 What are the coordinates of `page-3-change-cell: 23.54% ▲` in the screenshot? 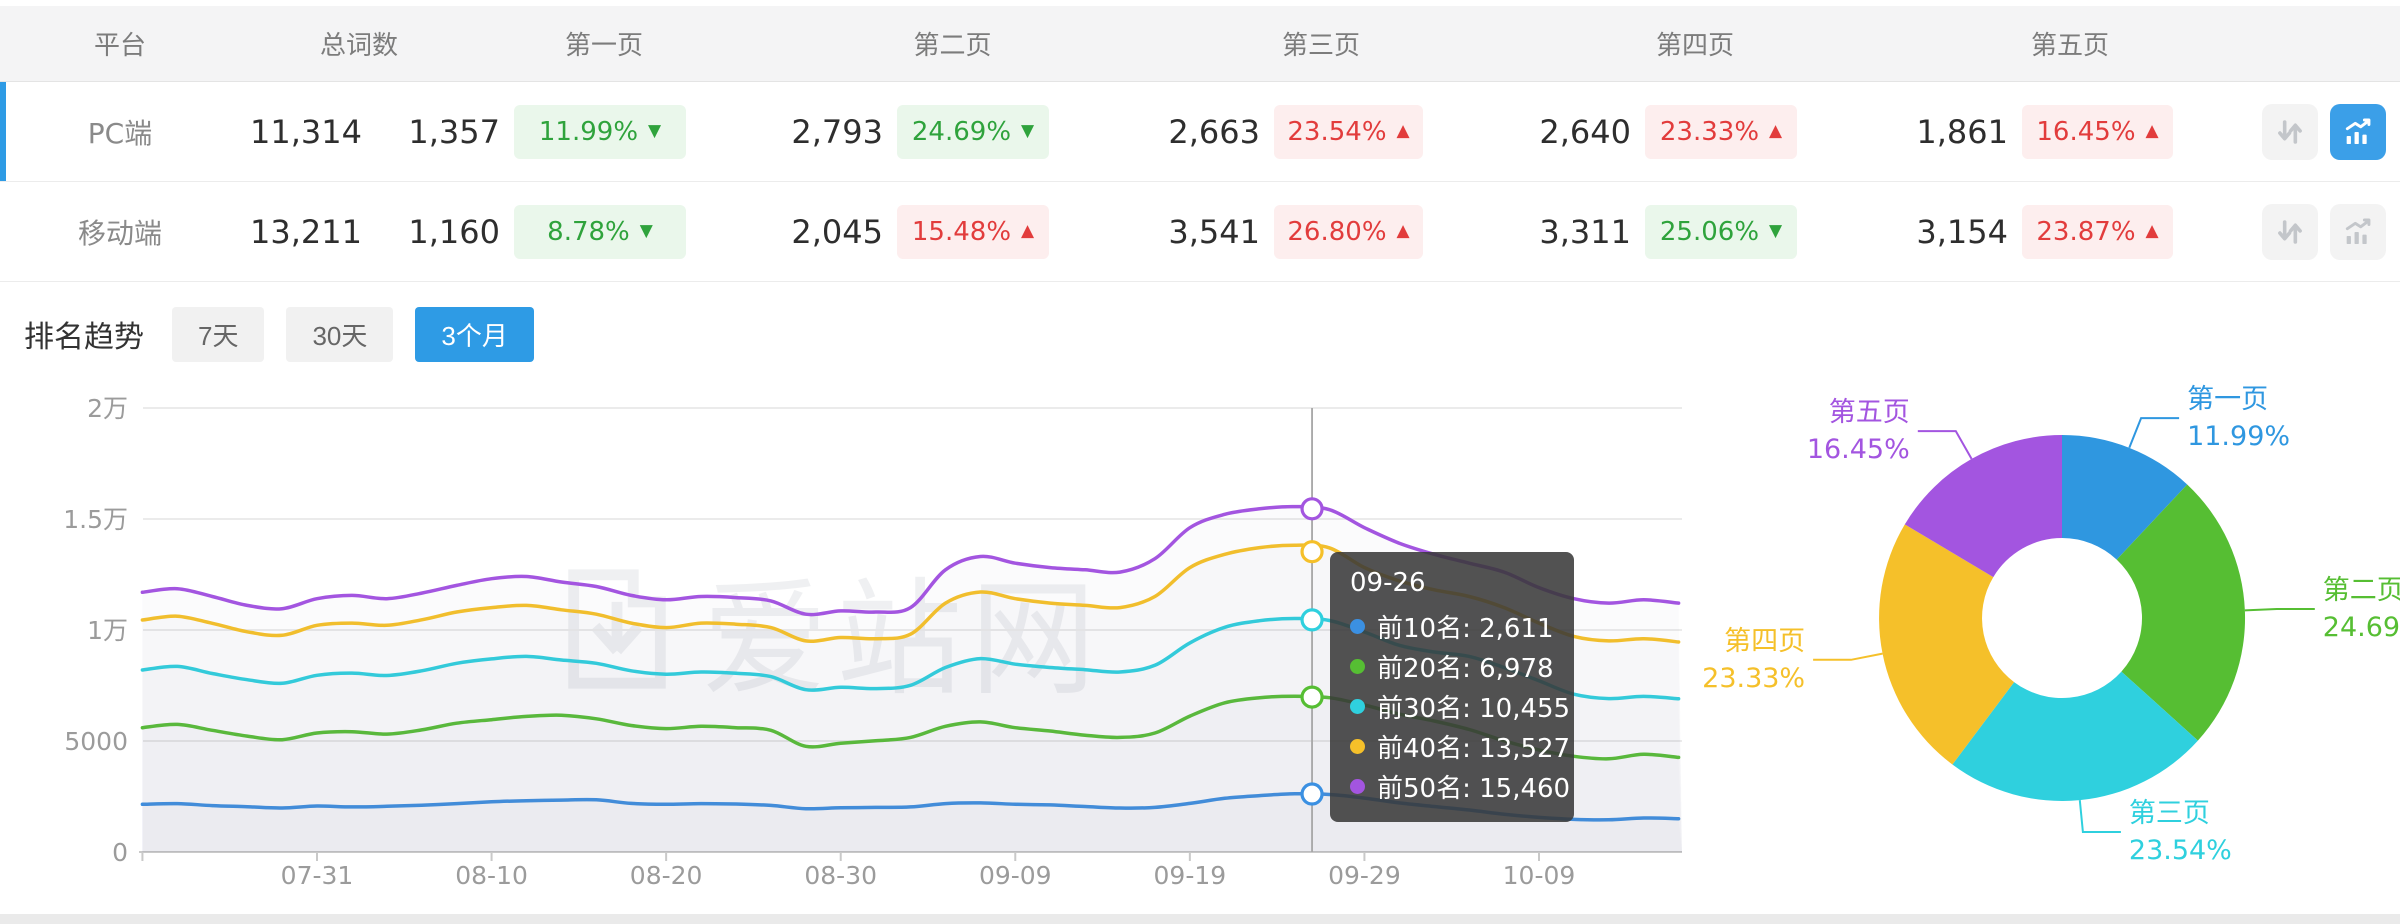 It's located at (1346, 131).